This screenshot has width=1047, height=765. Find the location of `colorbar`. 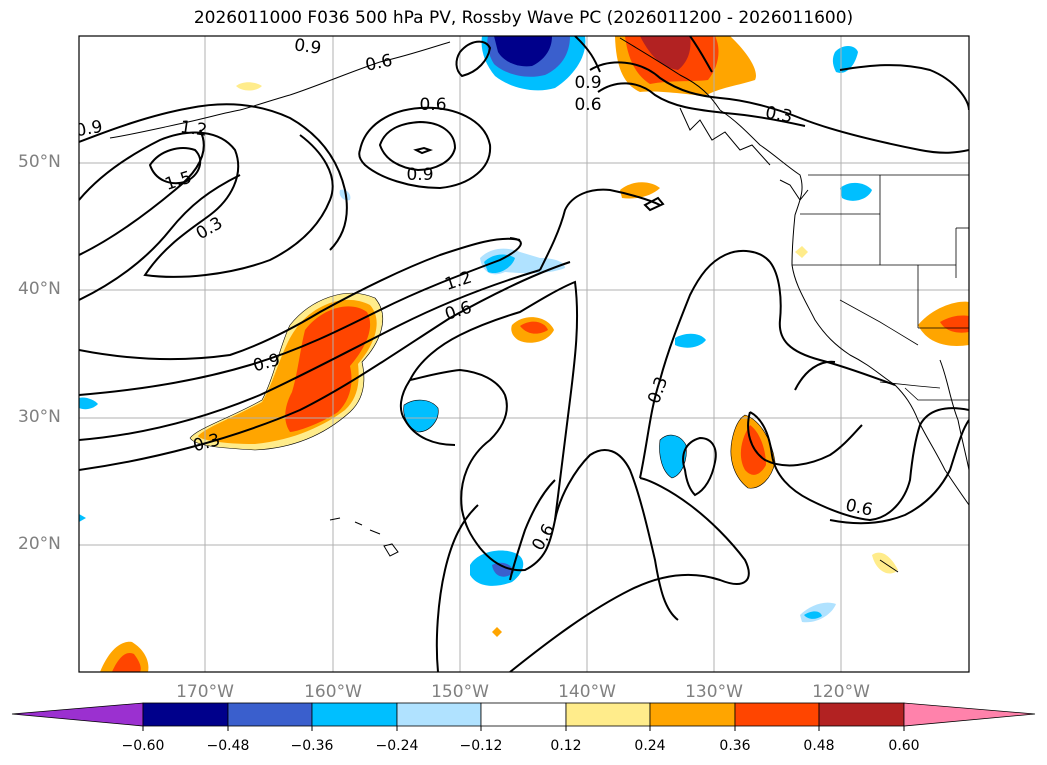

colorbar is located at coordinates (523, 716).